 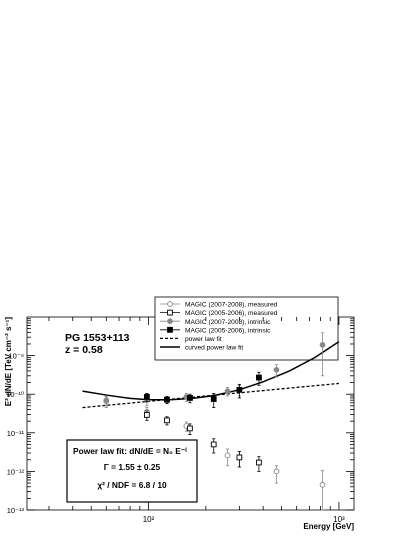 I want to click on y-tick-label: 10⁻¹², so click(x=16, y=471).